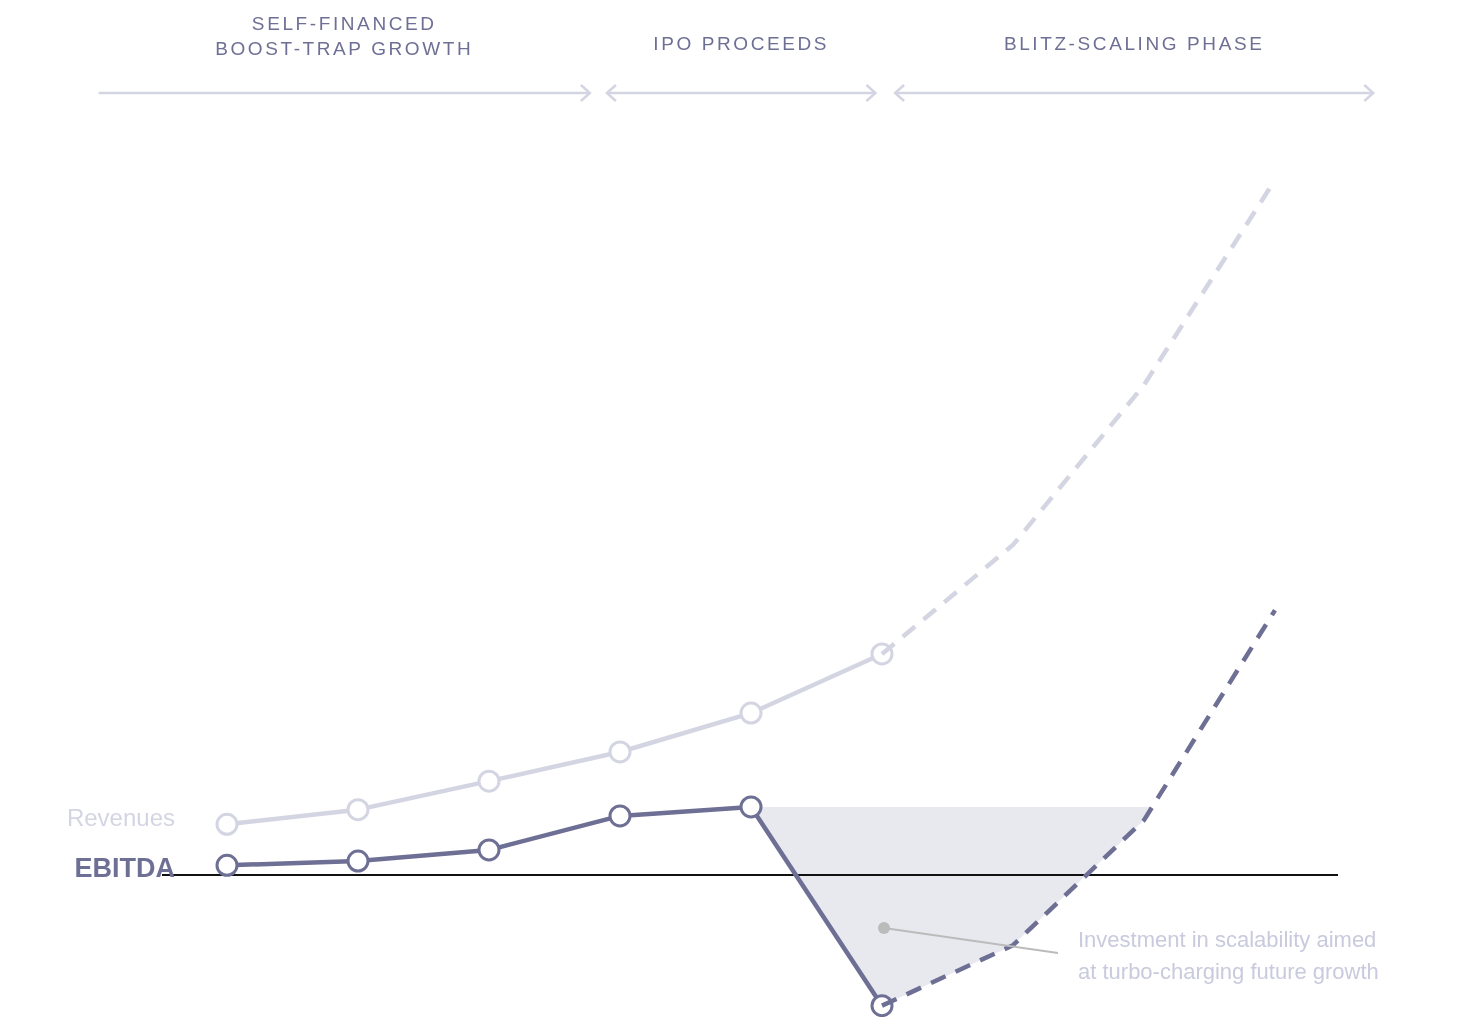 This screenshot has height=1017, width=1458. I want to click on series-label: EBITDA, so click(124, 868).